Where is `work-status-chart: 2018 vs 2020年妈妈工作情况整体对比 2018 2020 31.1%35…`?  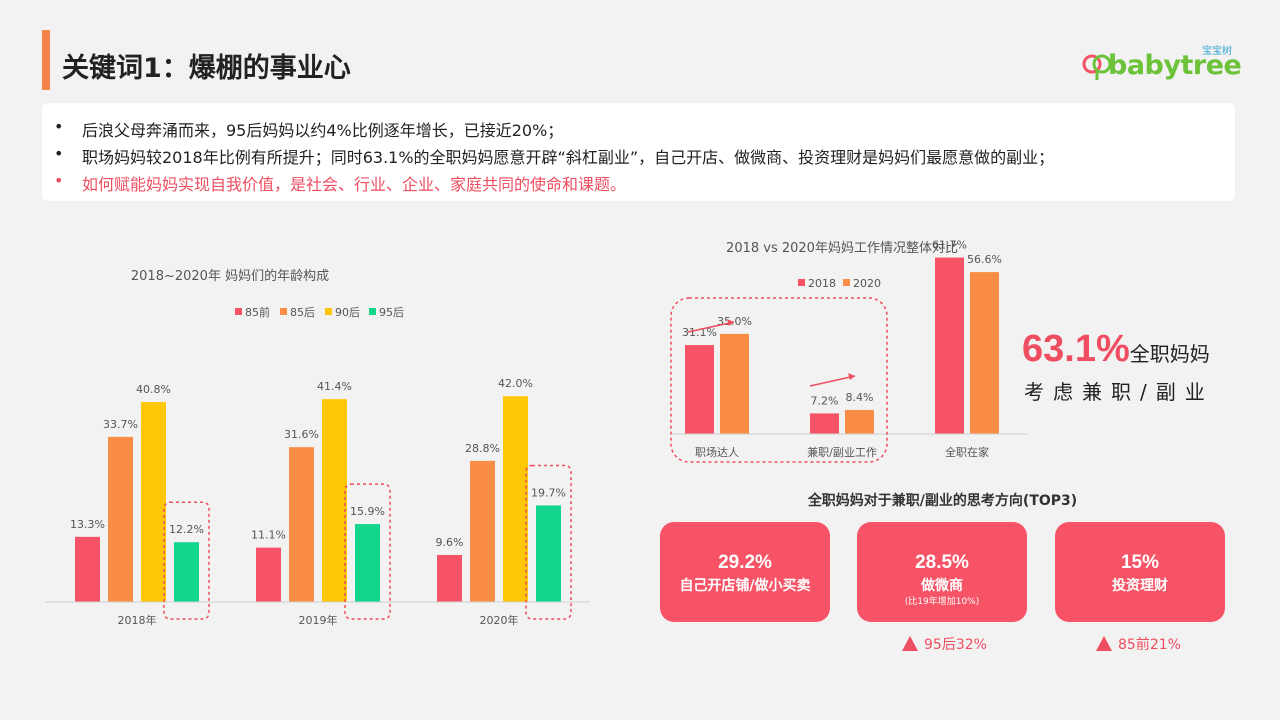 work-status-chart: 2018 vs 2020年妈妈工作情况整体对比 2018 2020 31.1%35… is located at coordinates (849, 351).